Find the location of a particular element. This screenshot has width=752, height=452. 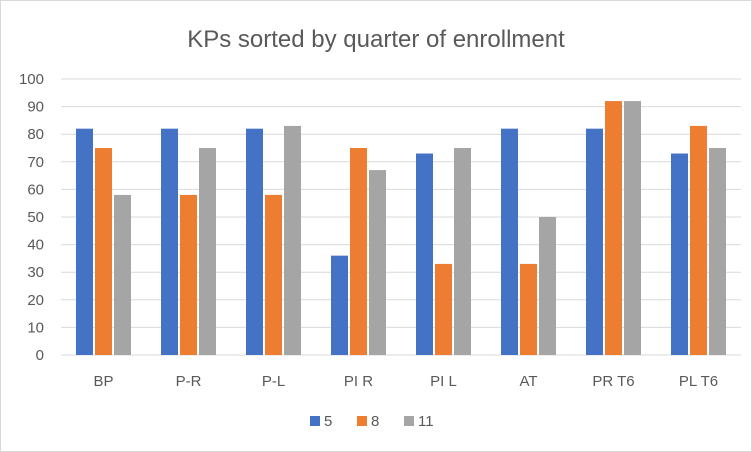

x-category-label: PI L is located at coordinates (443, 381).